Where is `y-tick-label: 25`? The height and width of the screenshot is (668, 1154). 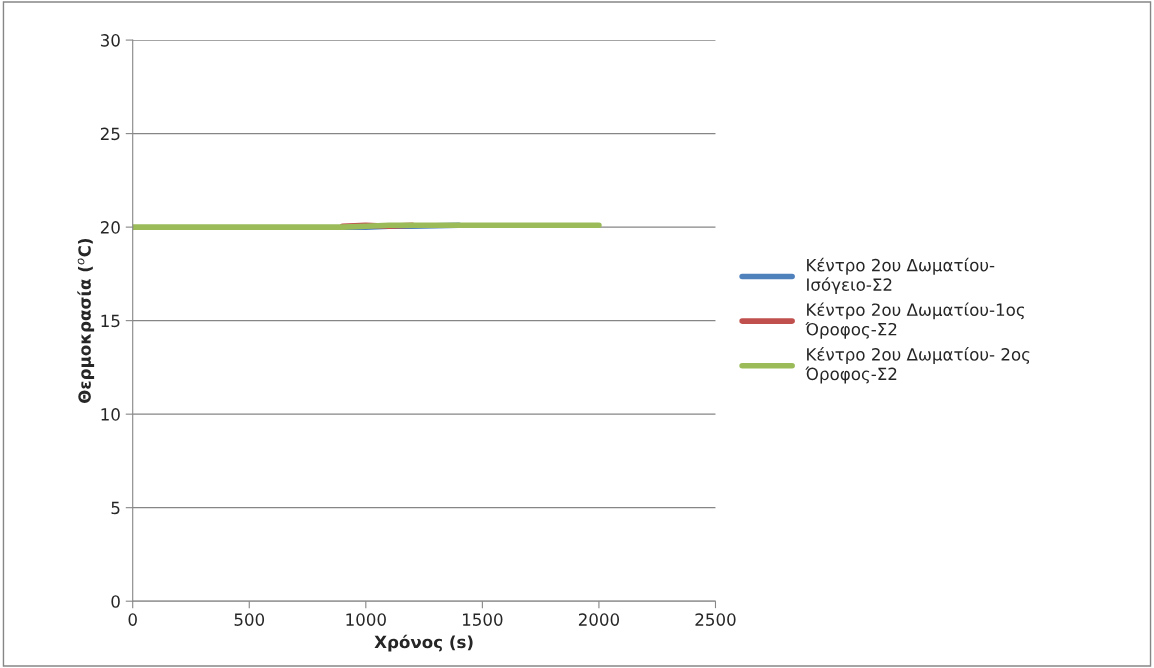 y-tick-label: 25 is located at coordinates (110, 134).